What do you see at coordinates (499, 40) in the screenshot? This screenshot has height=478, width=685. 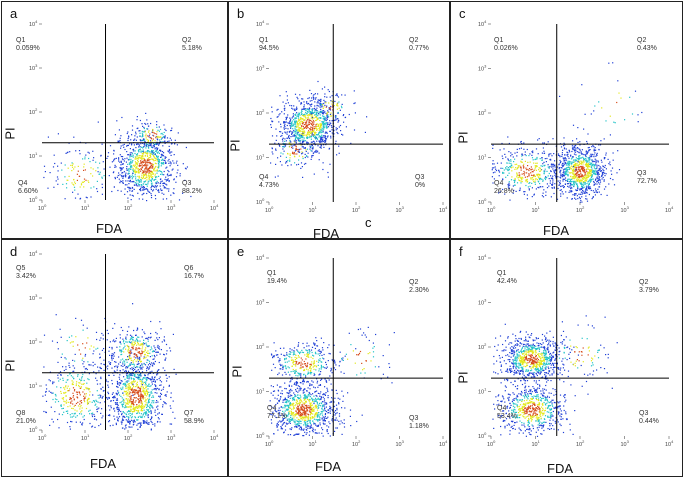 I see `quadrant-name: Q1` at bounding box center [499, 40].